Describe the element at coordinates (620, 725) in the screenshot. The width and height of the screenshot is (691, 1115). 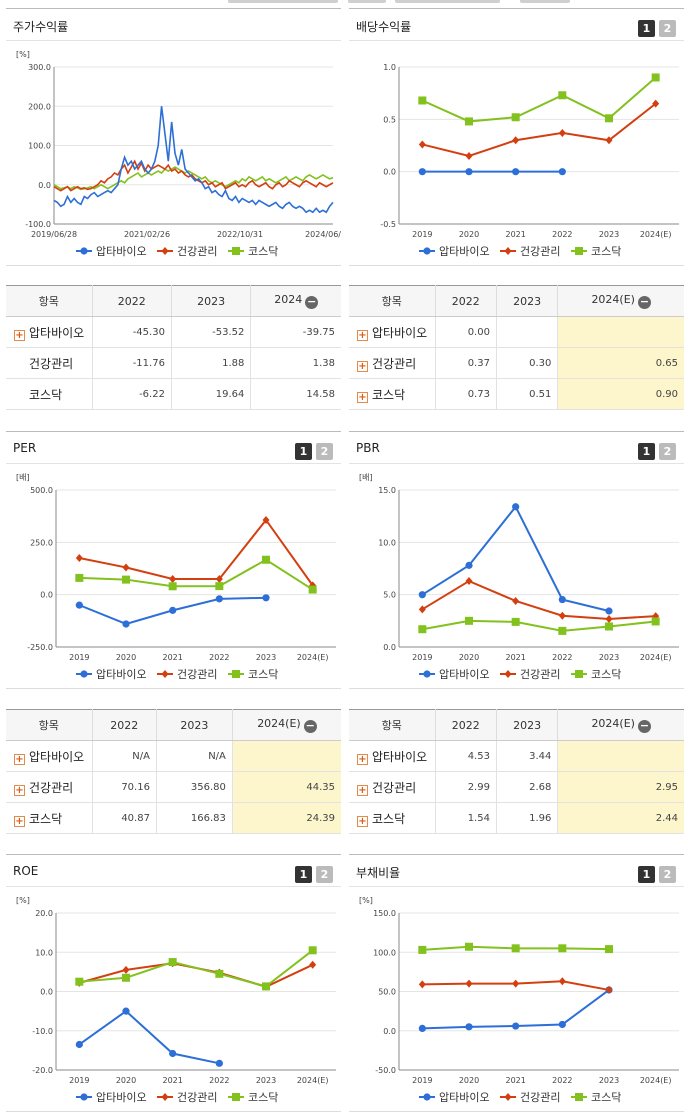
I see `header-year: 2024(E) −` at that location.